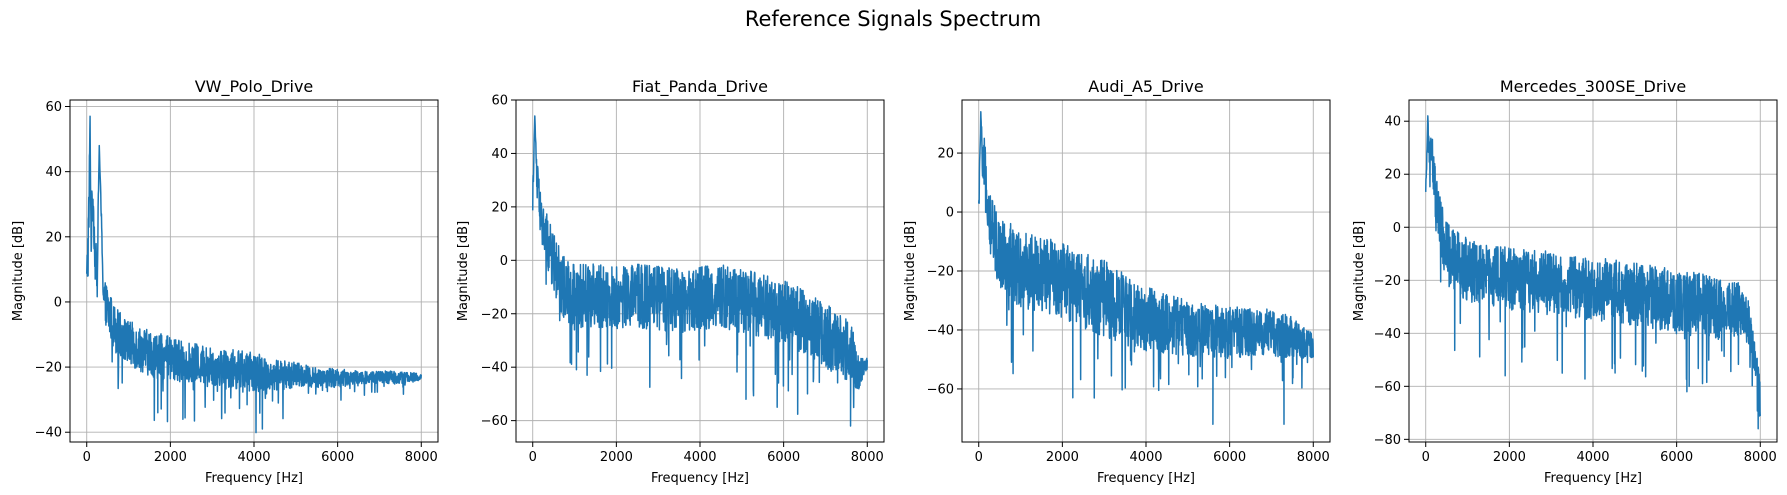  I want to click on y-tick-label: −80, so click(1387, 440).